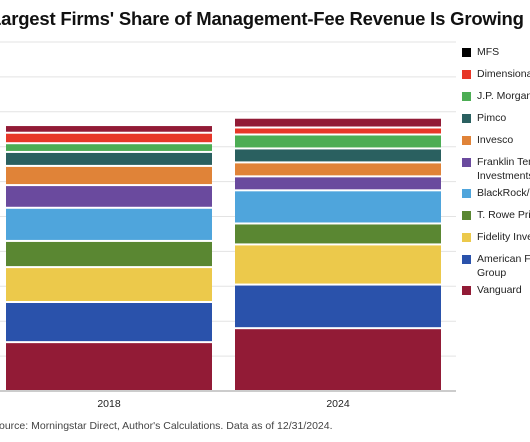 The width and height of the screenshot is (530, 442). I want to click on bar-segment-2024-j-p-morgan, so click(338, 141).